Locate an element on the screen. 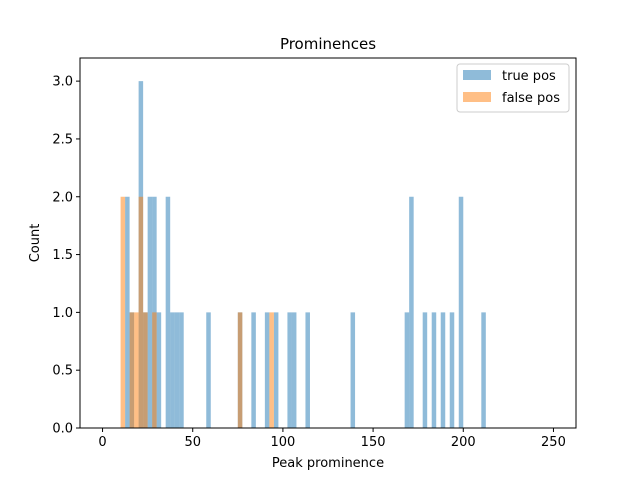 This screenshot has width=640, height=480. legend: true pos false pos is located at coordinates (513, 88).